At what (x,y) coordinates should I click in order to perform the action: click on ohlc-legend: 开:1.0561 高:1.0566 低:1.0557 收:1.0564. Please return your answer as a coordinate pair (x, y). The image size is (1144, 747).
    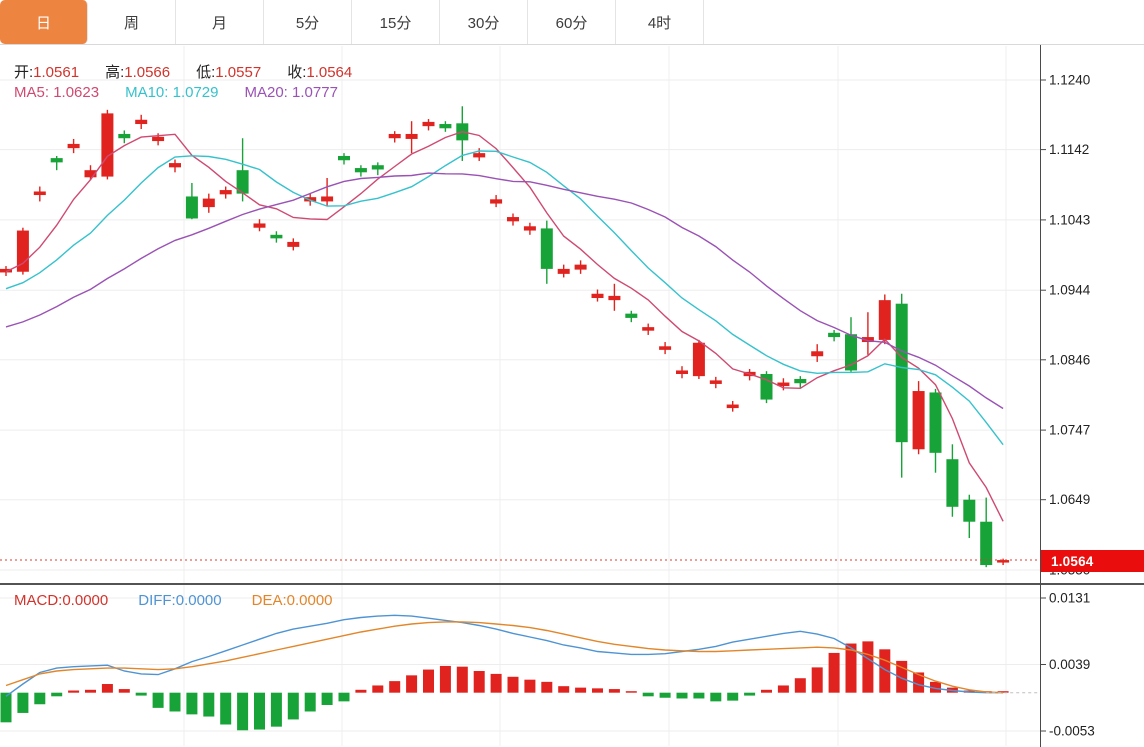
    Looking at the image, I should click on (183, 71).